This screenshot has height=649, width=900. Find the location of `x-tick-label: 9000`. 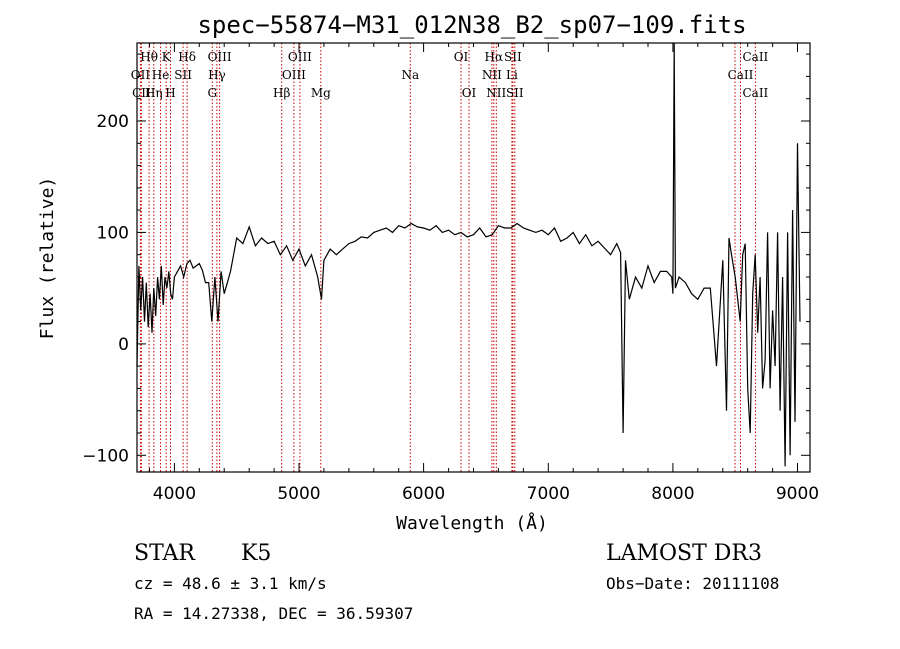

x-tick-label: 9000 is located at coordinates (797, 494).